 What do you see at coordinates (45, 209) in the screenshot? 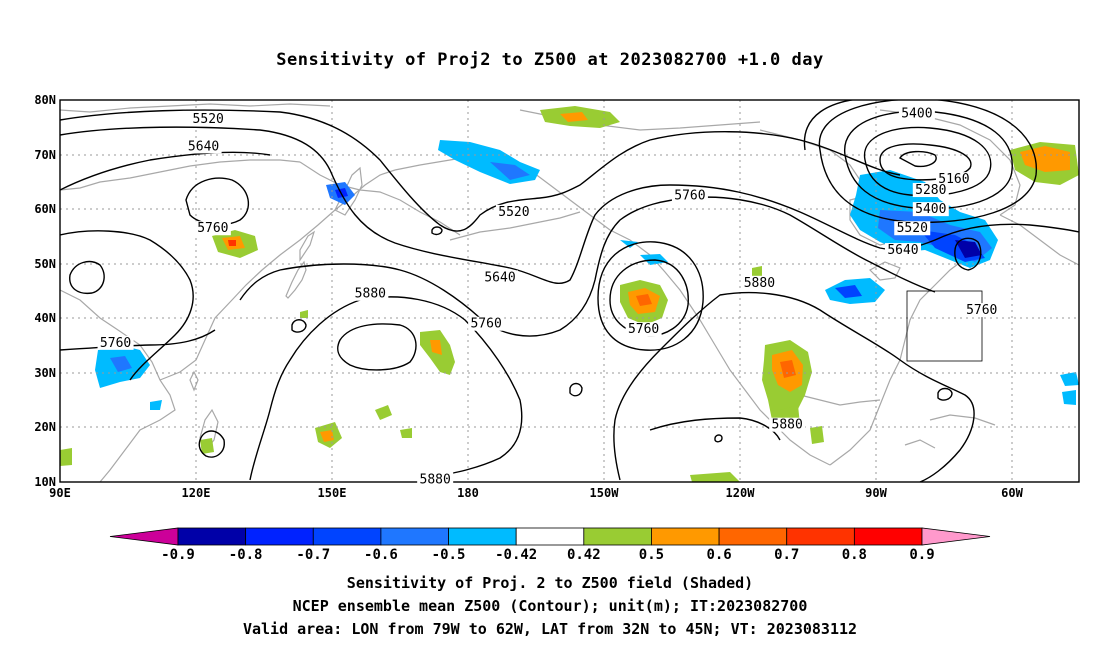
I see `lat-label-60n: 60N` at bounding box center [45, 209].